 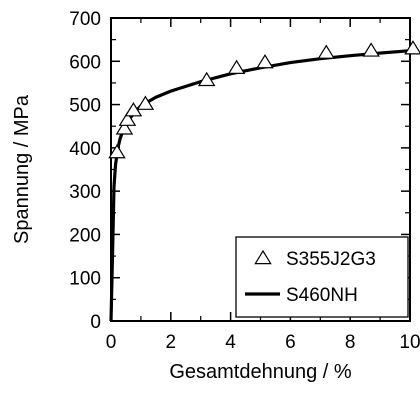 What do you see at coordinates (22, 169) in the screenshot?
I see `y-axis-label: Spannung / MPa` at bounding box center [22, 169].